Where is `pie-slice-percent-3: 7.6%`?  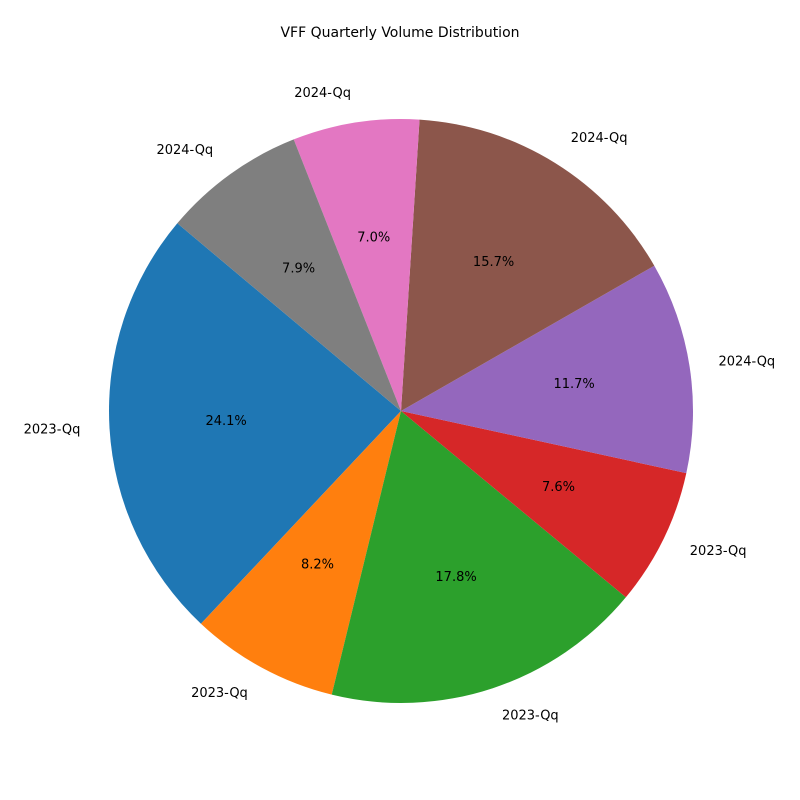
pie-slice-percent-3: 7.6% is located at coordinates (558, 487).